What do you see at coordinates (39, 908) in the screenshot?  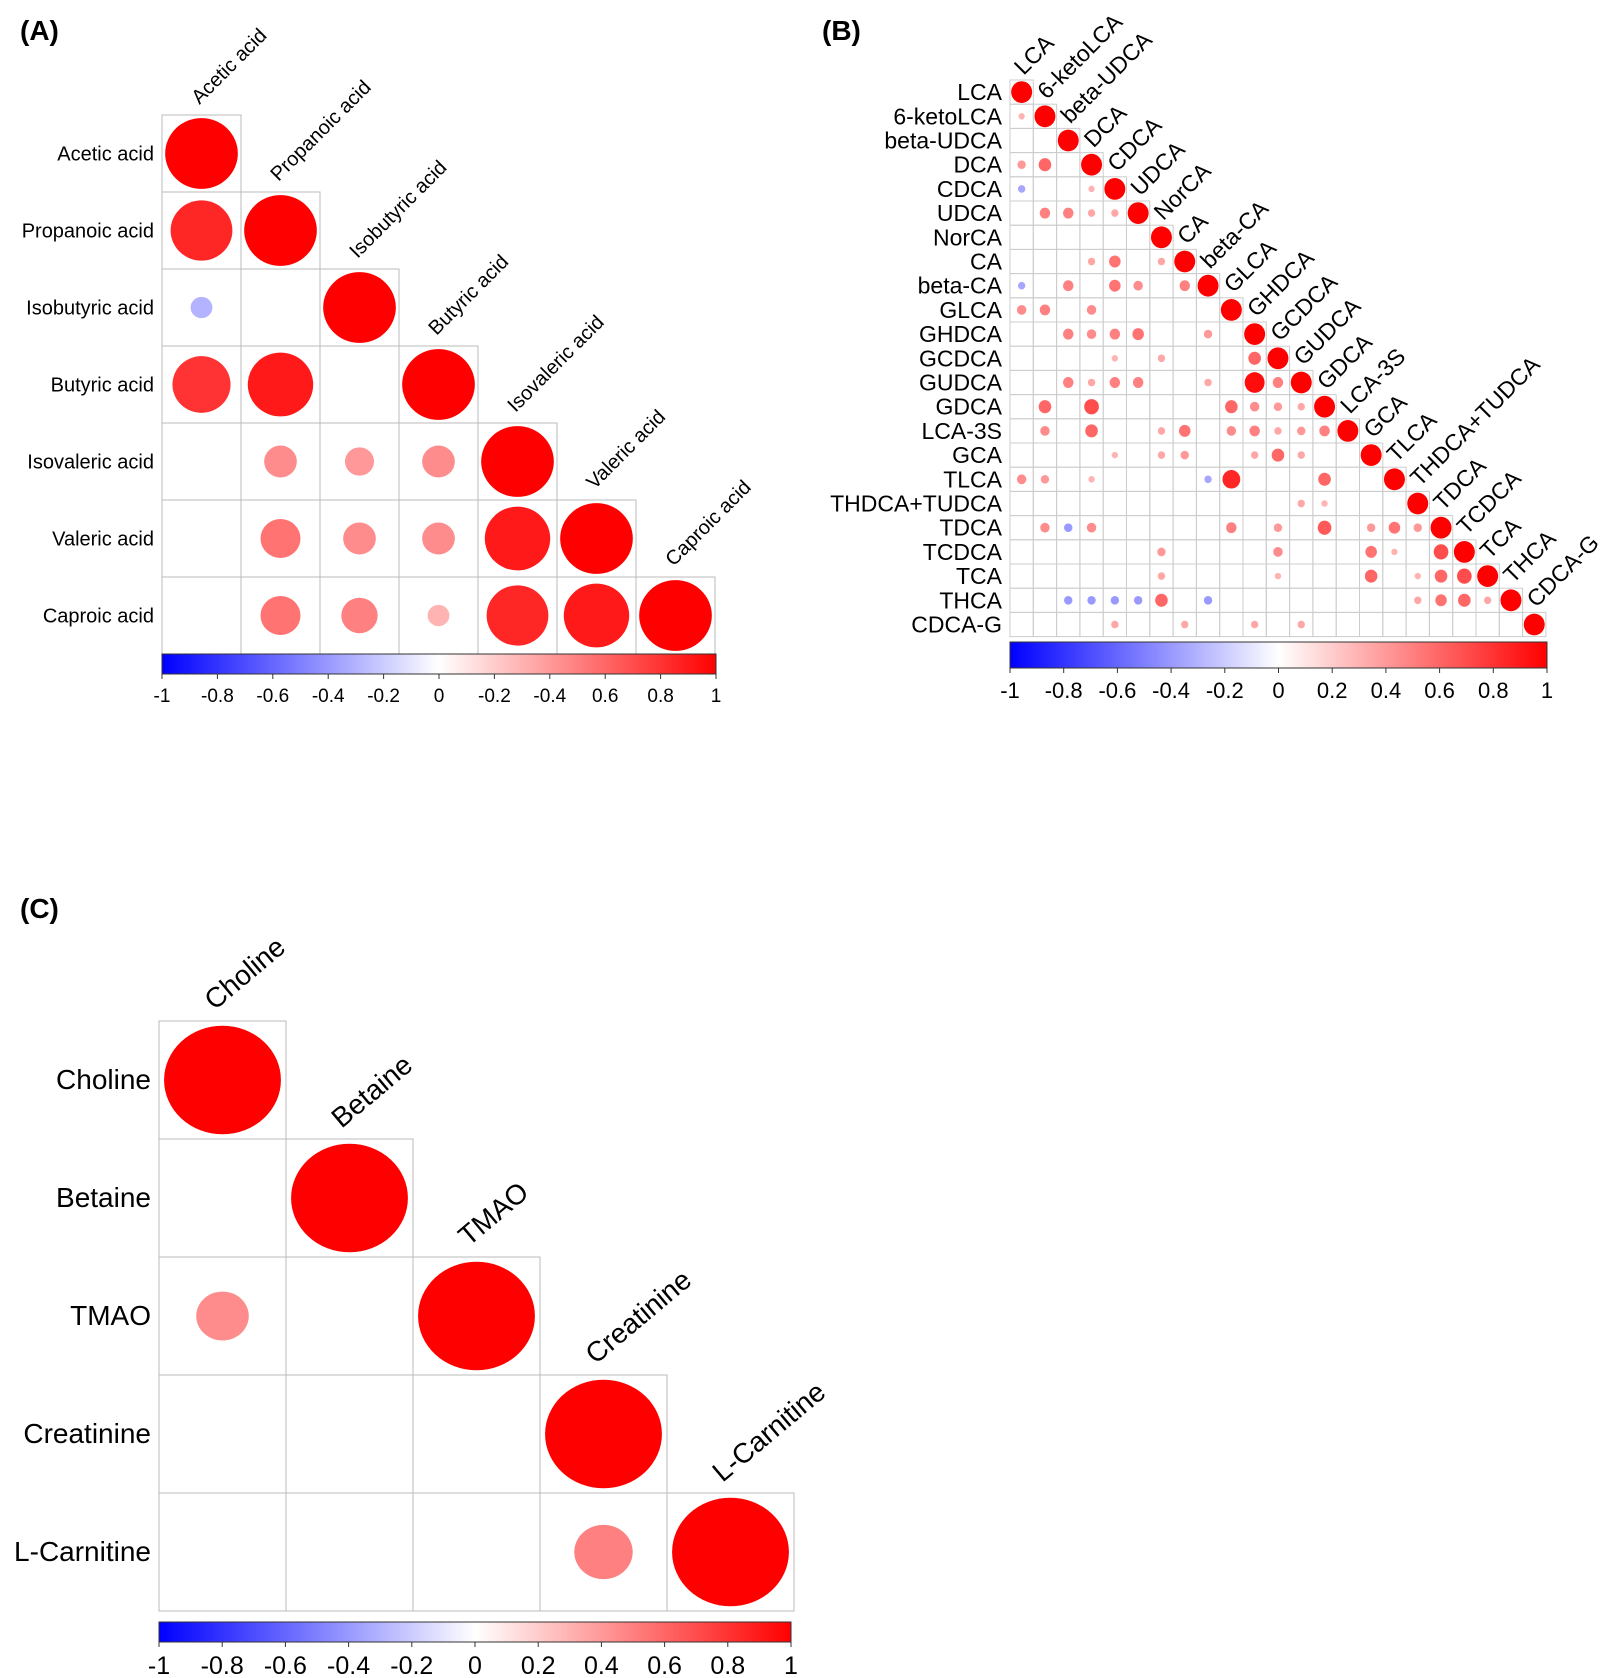 I see `panel-label-c: (C)` at bounding box center [39, 908].